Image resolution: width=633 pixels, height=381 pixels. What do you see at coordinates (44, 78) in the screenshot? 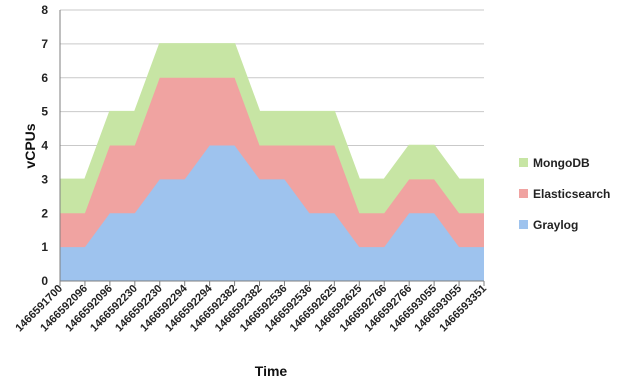
I see `y-tick-label: 6` at bounding box center [44, 78].